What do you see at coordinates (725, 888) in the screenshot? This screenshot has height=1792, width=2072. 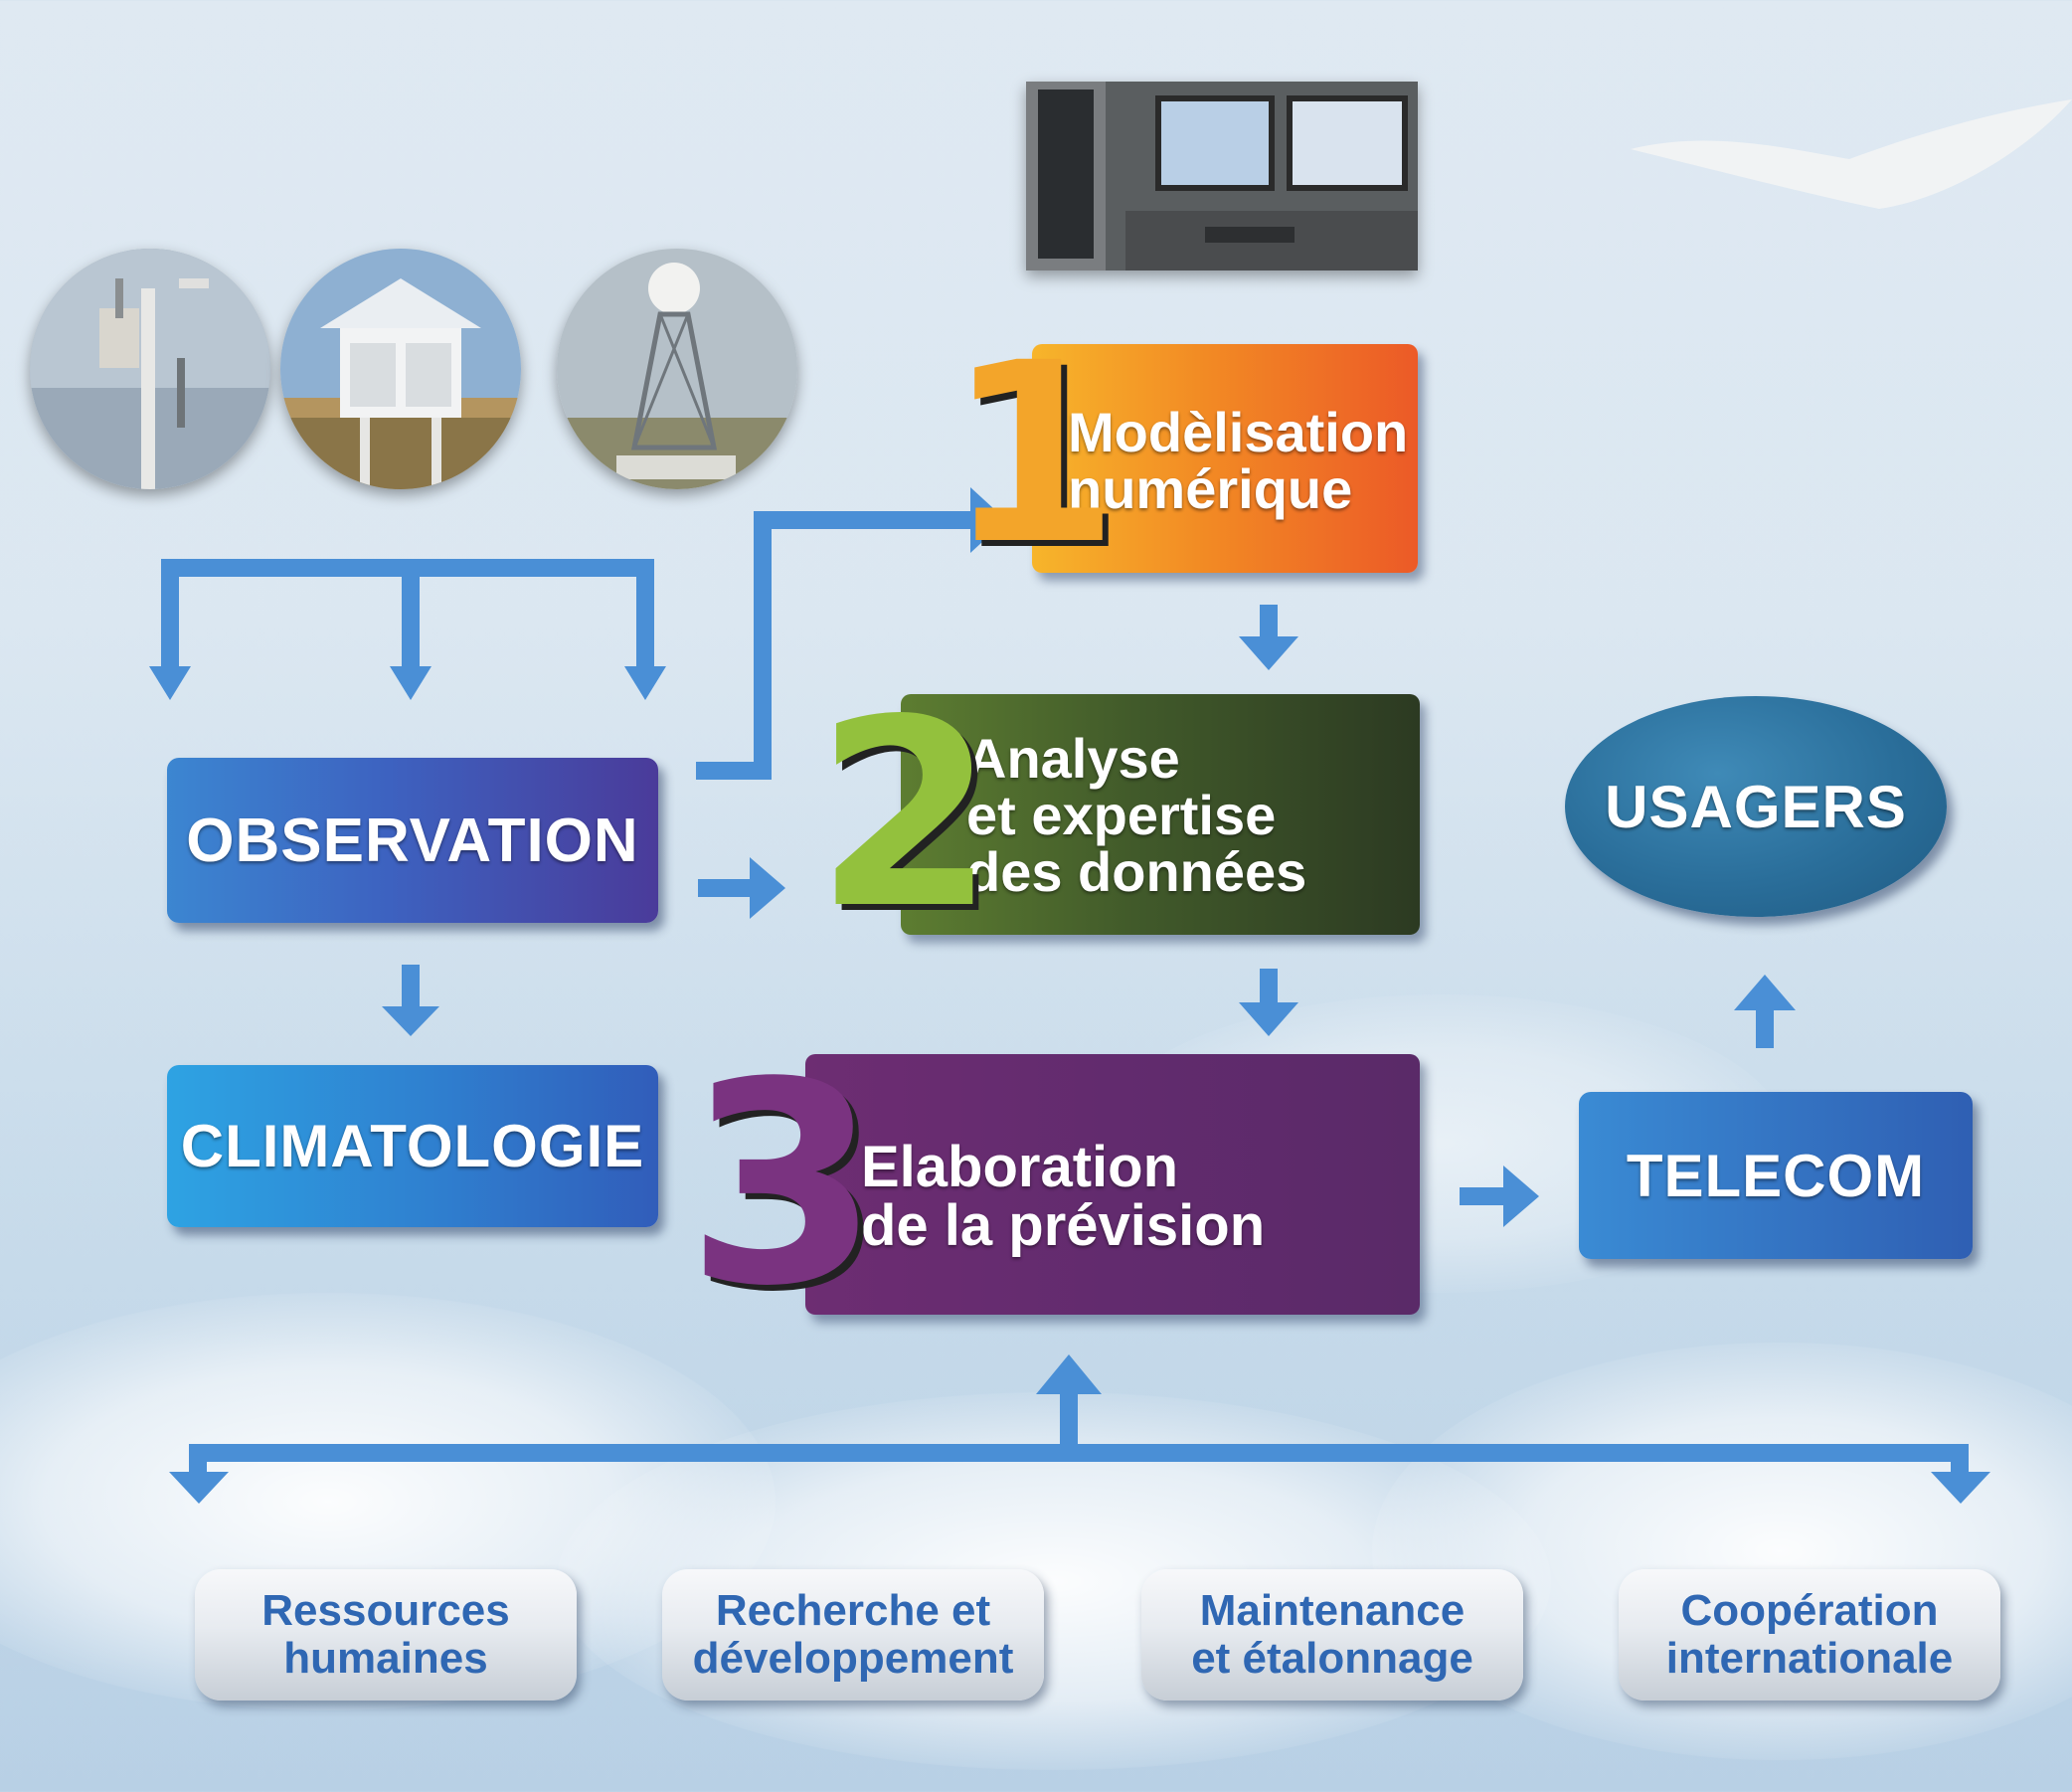 I see `connector-obs-analyse` at bounding box center [725, 888].